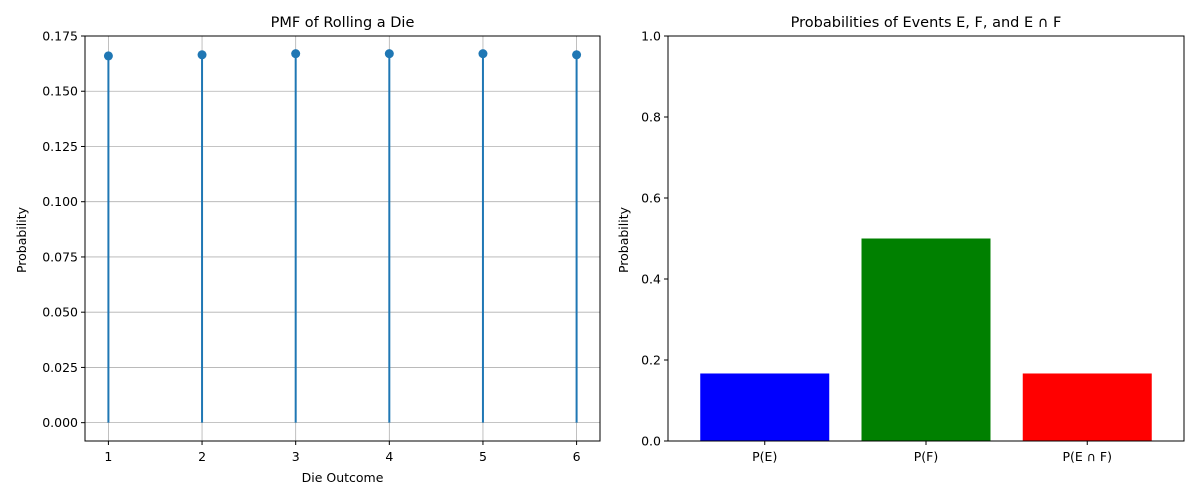  What do you see at coordinates (654, 239) in the screenshot?
I see `events-y-ticks: 0.0 0.2 0.4 0.6 0.8 1.0` at bounding box center [654, 239].